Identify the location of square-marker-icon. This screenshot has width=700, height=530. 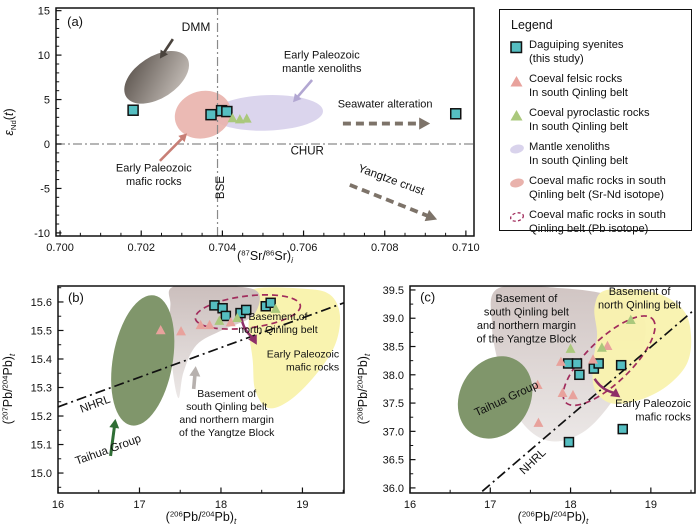
(519, 49).